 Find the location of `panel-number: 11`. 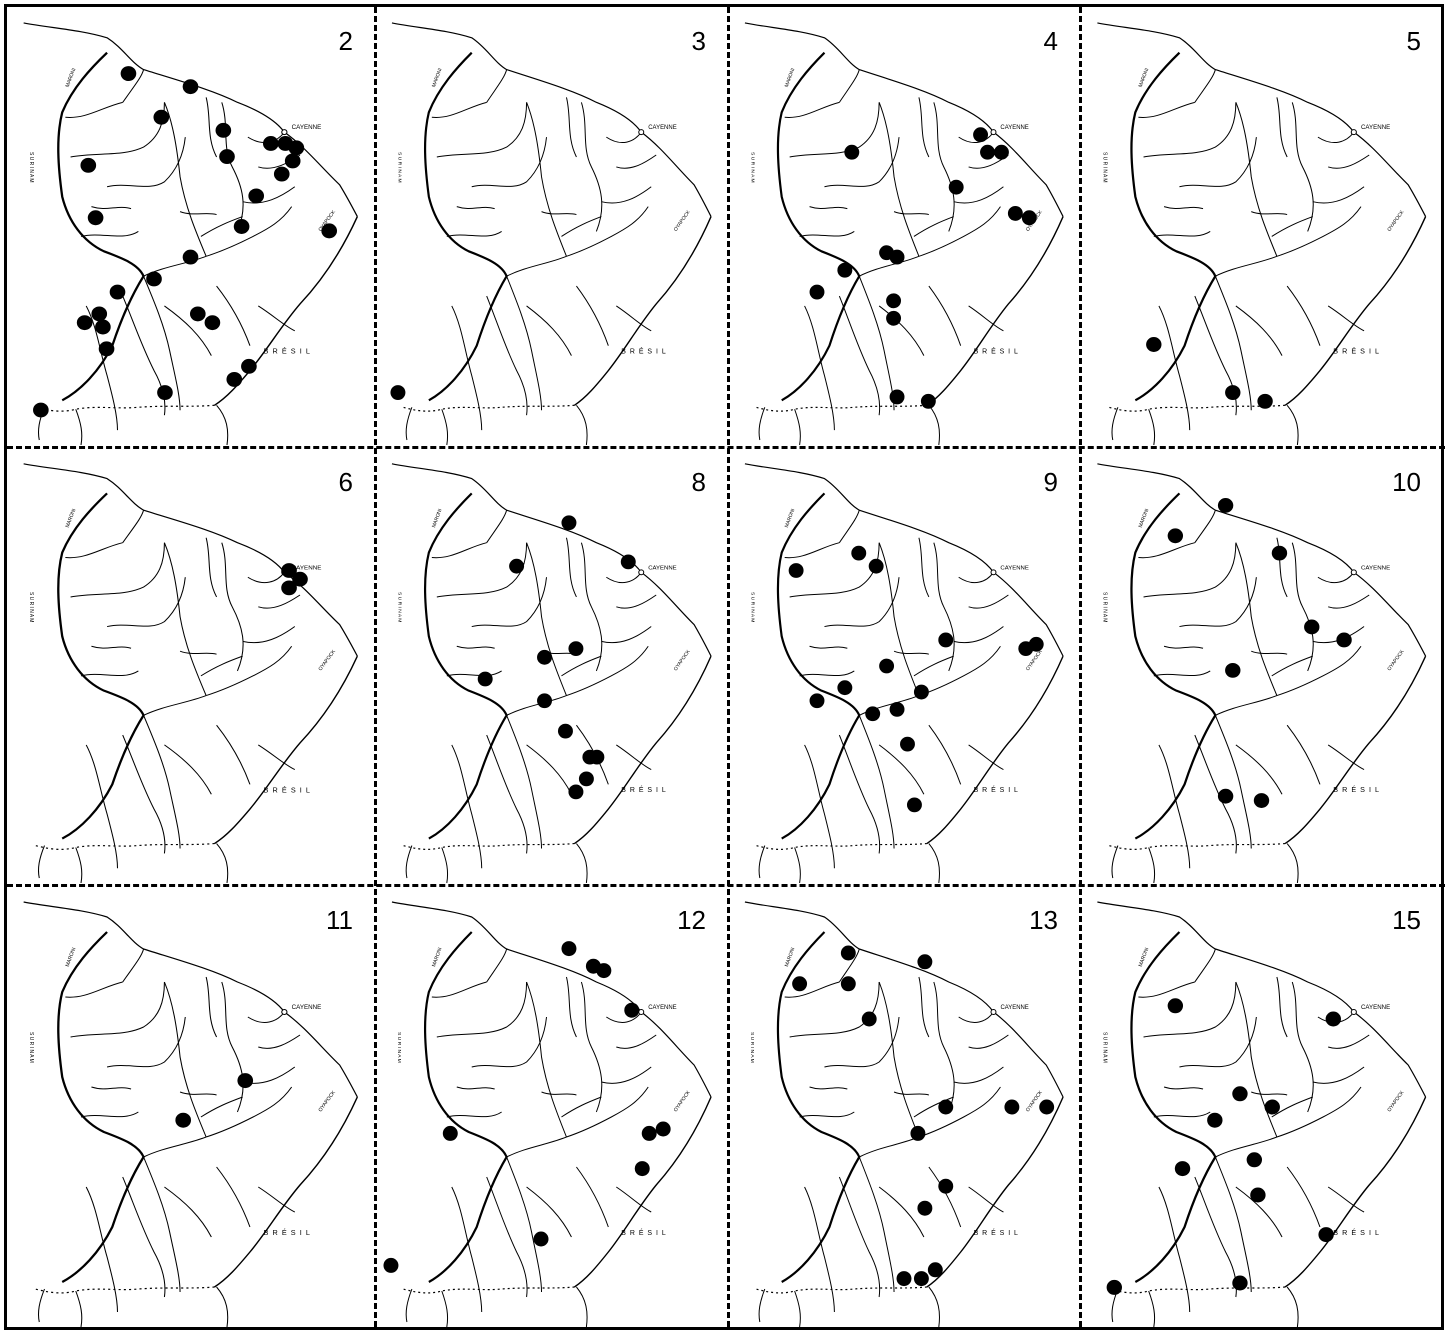

panel-number: 11 is located at coordinates (339, 920).